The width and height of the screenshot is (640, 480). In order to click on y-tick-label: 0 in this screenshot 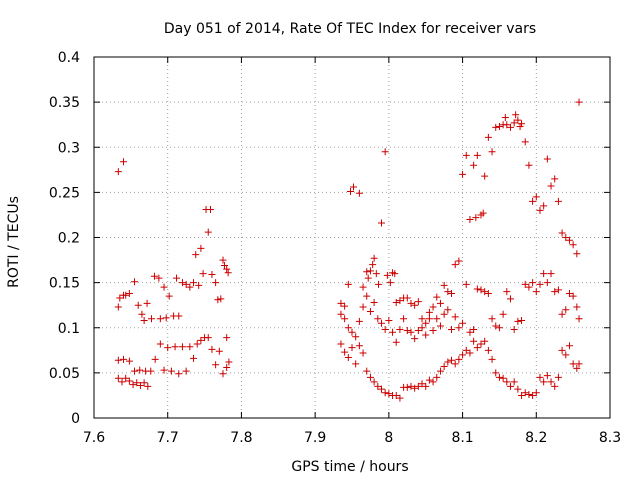, I will do `click(75, 419)`.